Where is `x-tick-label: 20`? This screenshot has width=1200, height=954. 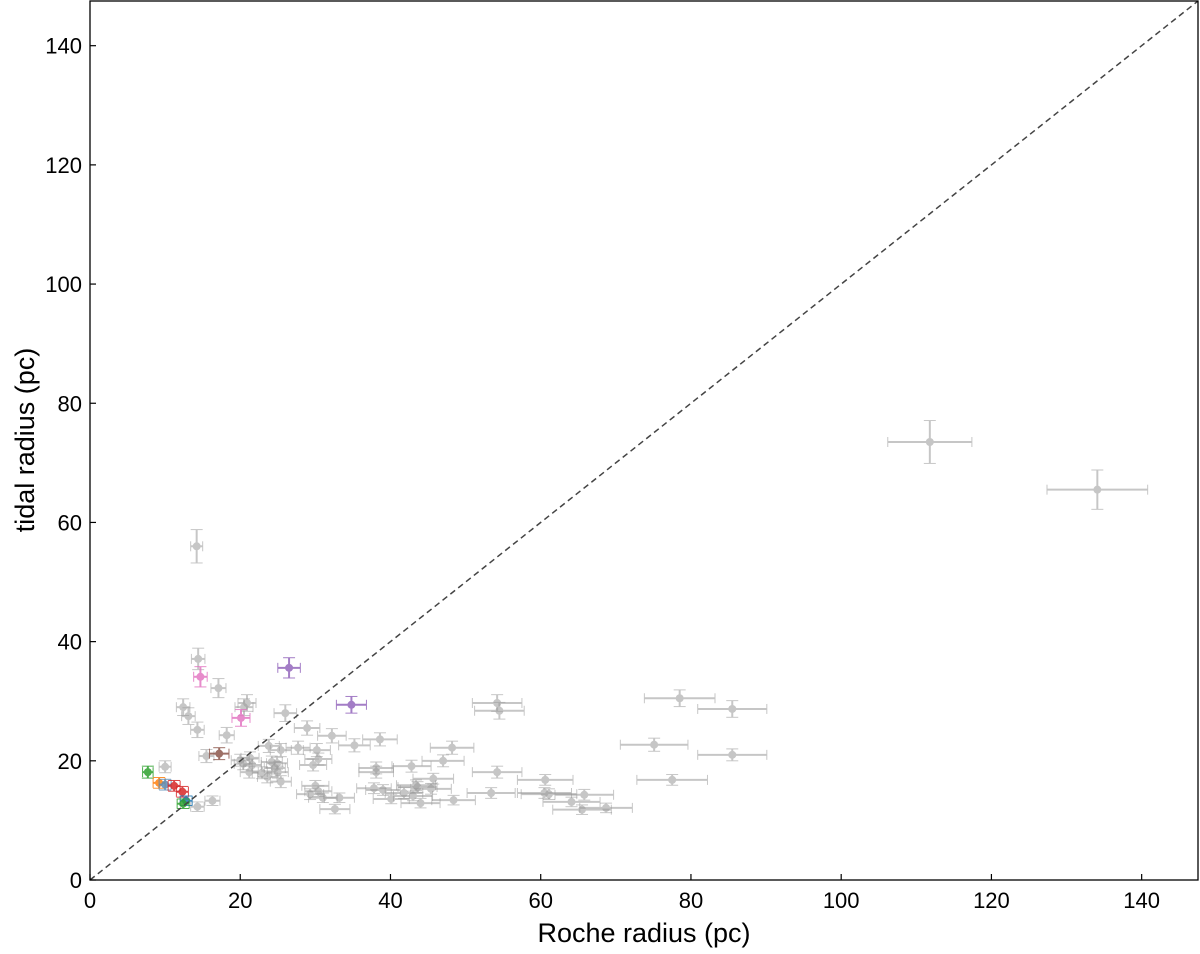 x-tick-label: 20 is located at coordinates (240, 900).